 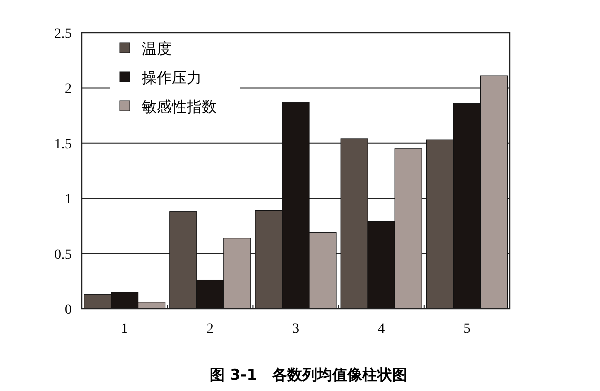 I want to click on x-tick-label: 5, so click(x=467, y=329).